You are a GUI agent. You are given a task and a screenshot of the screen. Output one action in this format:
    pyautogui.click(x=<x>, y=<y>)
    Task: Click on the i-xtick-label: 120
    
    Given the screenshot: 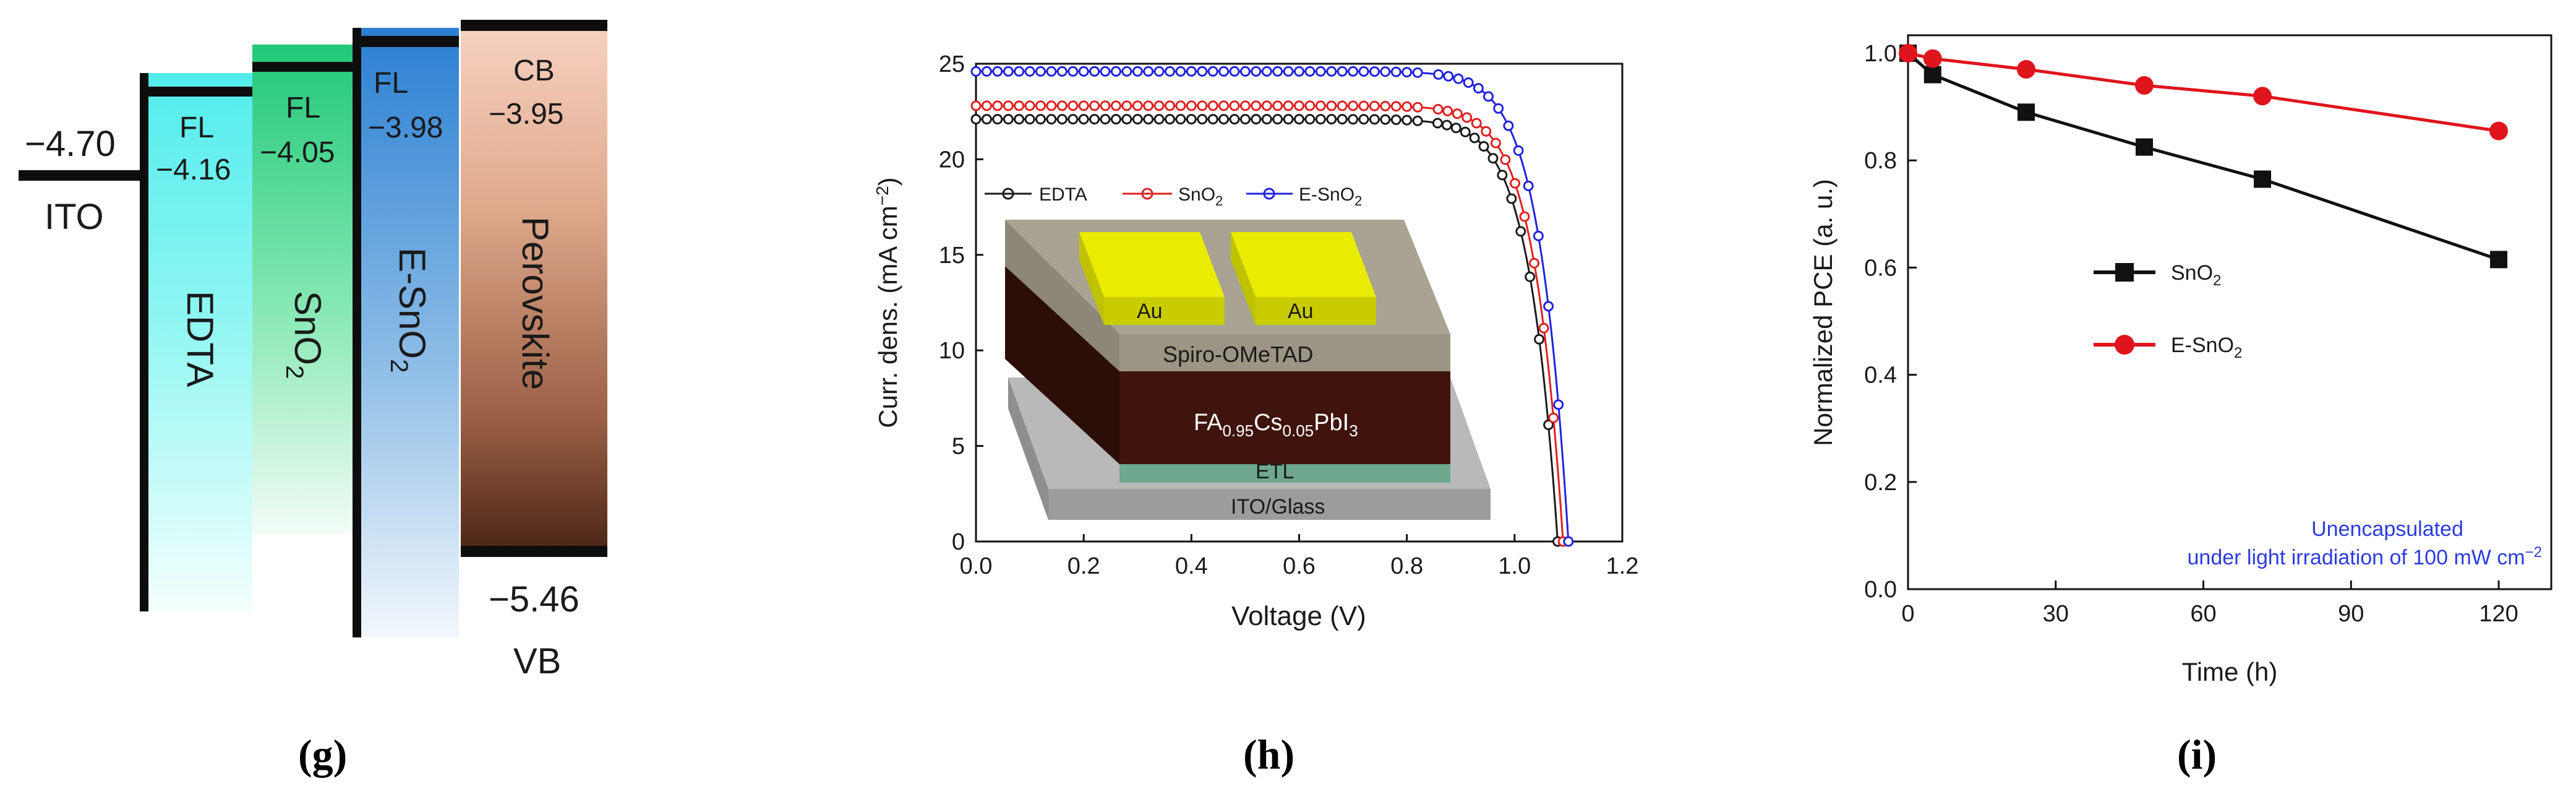 What is the action you would take?
    pyautogui.click(x=2498, y=614)
    